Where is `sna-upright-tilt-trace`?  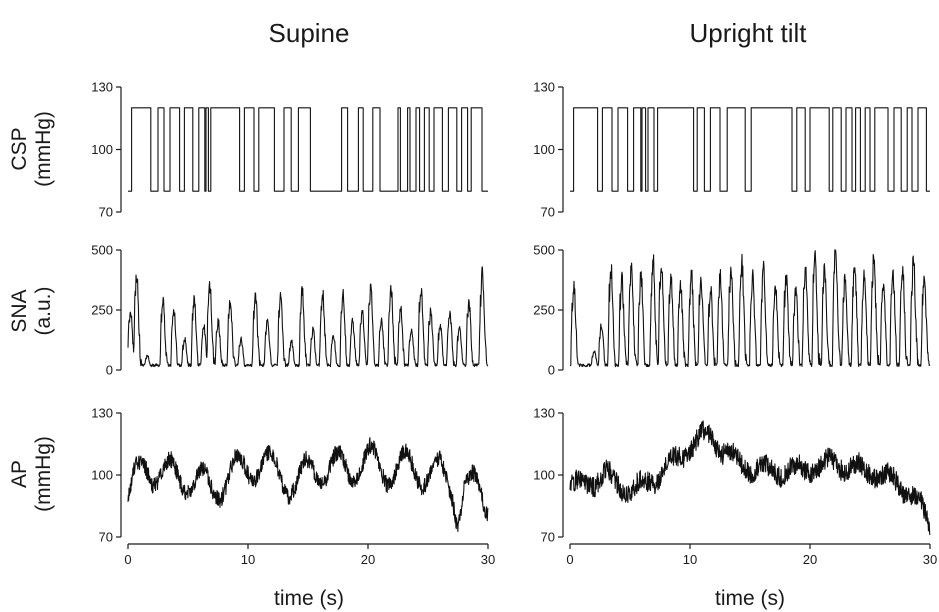
sna-upright-tilt-trace is located at coordinates (750, 308).